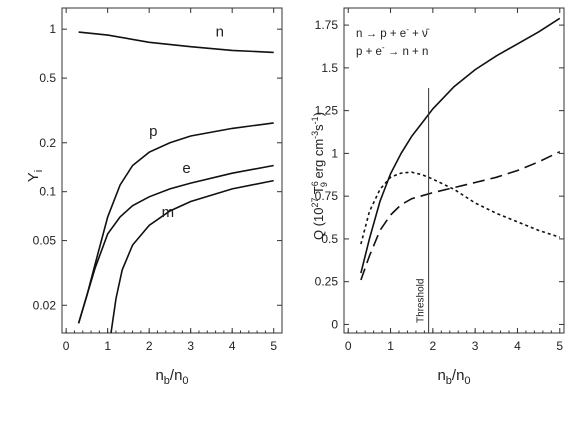  Describe the element at coordinates (390, 346) in the screenshot. I see `right-x-tick-label: 1` at that location.